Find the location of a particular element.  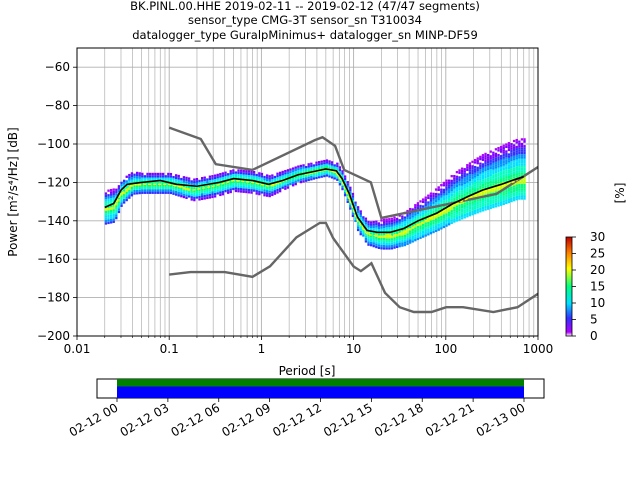

colorbar-tick-label: 15 is located at coordinates (597, 287).